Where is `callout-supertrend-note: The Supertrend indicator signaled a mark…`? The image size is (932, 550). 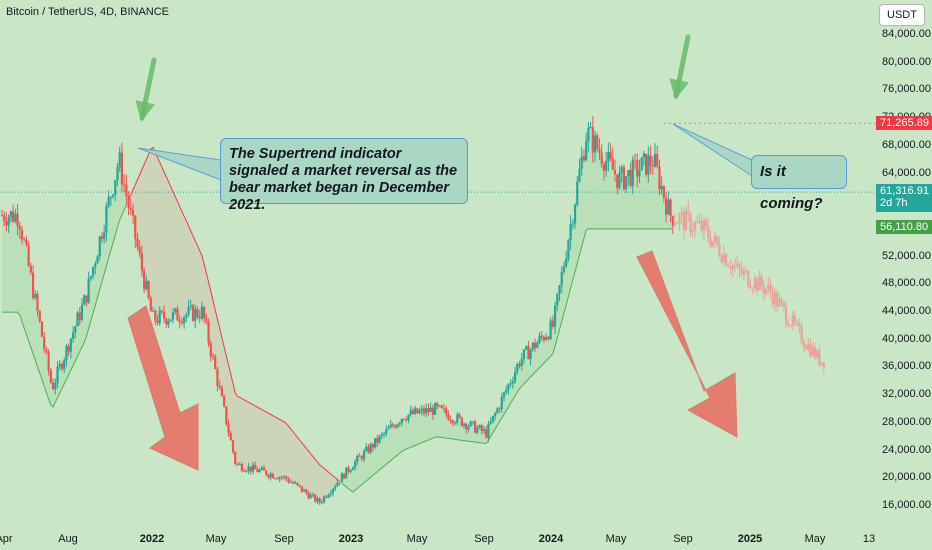 callout-supertrend-note: The Supertrend indicator signaled a mark… is located at coordinates (344, 175).